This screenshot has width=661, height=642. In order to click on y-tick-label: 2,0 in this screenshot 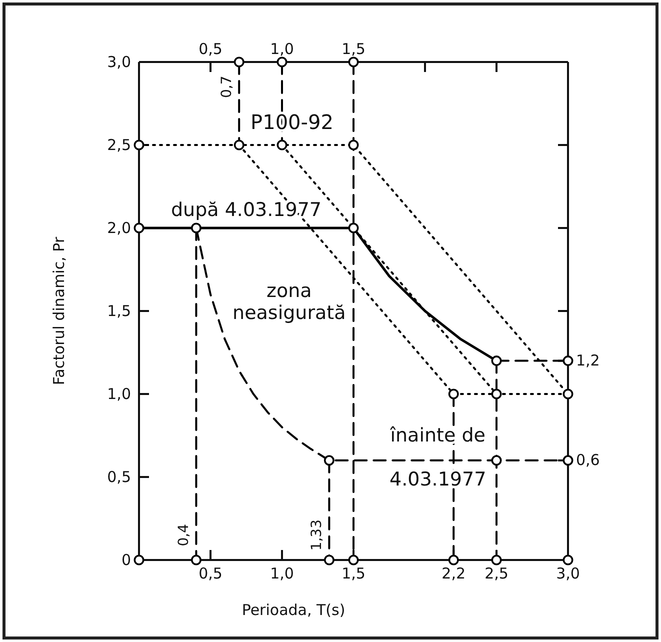, I will do `click(119, 227)`.